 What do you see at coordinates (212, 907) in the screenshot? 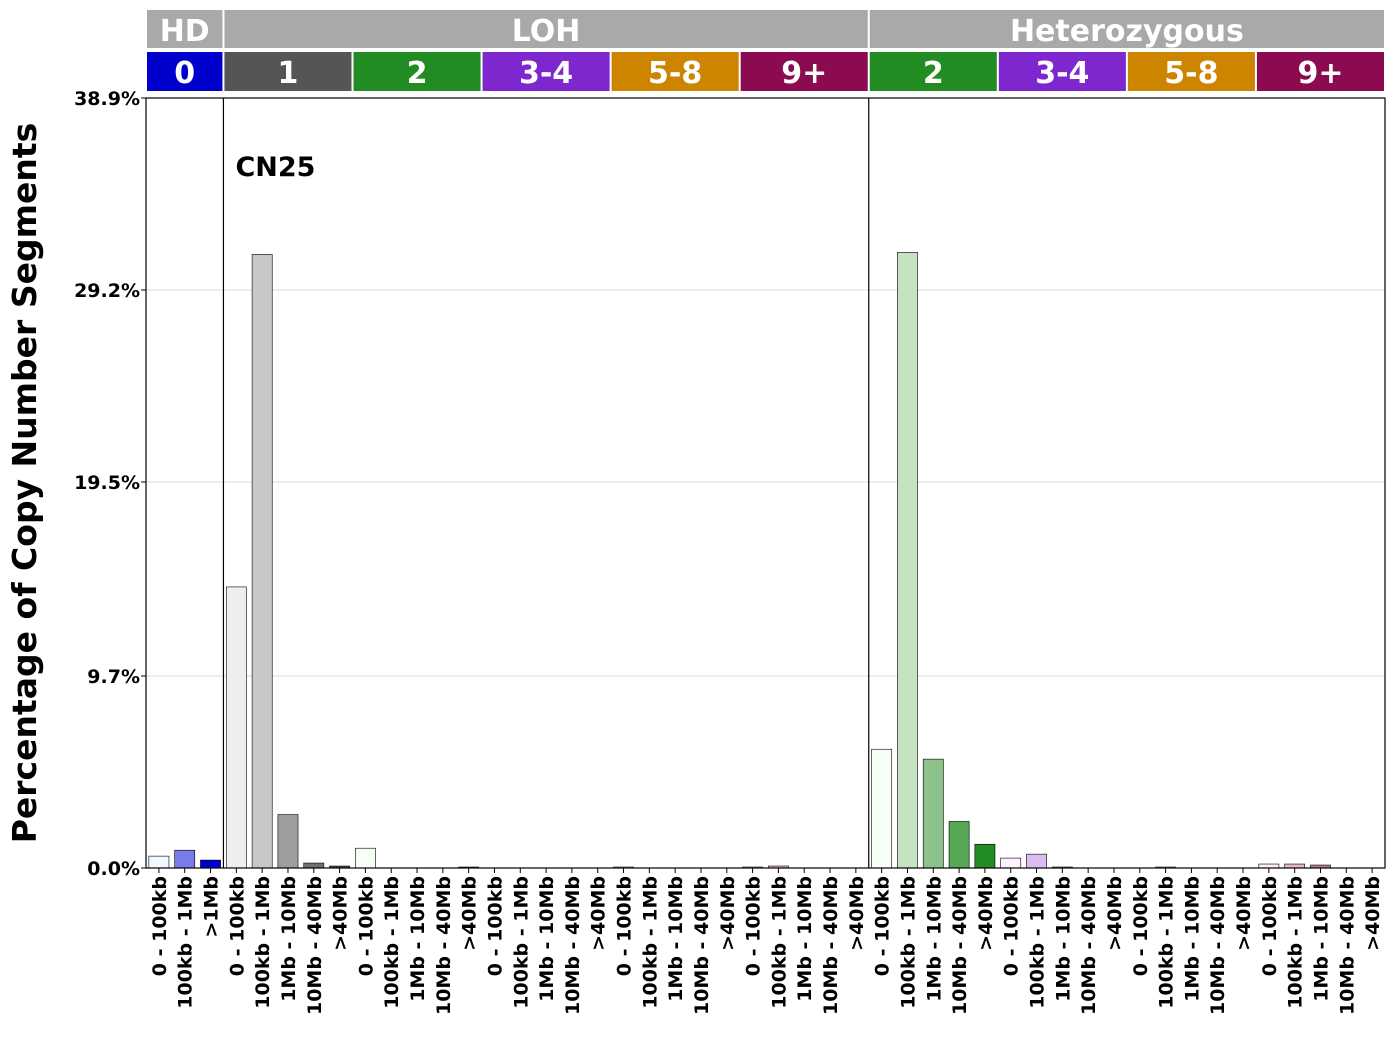
I see `x-tick-label: >1Mb` at bounding box center [212, 907].